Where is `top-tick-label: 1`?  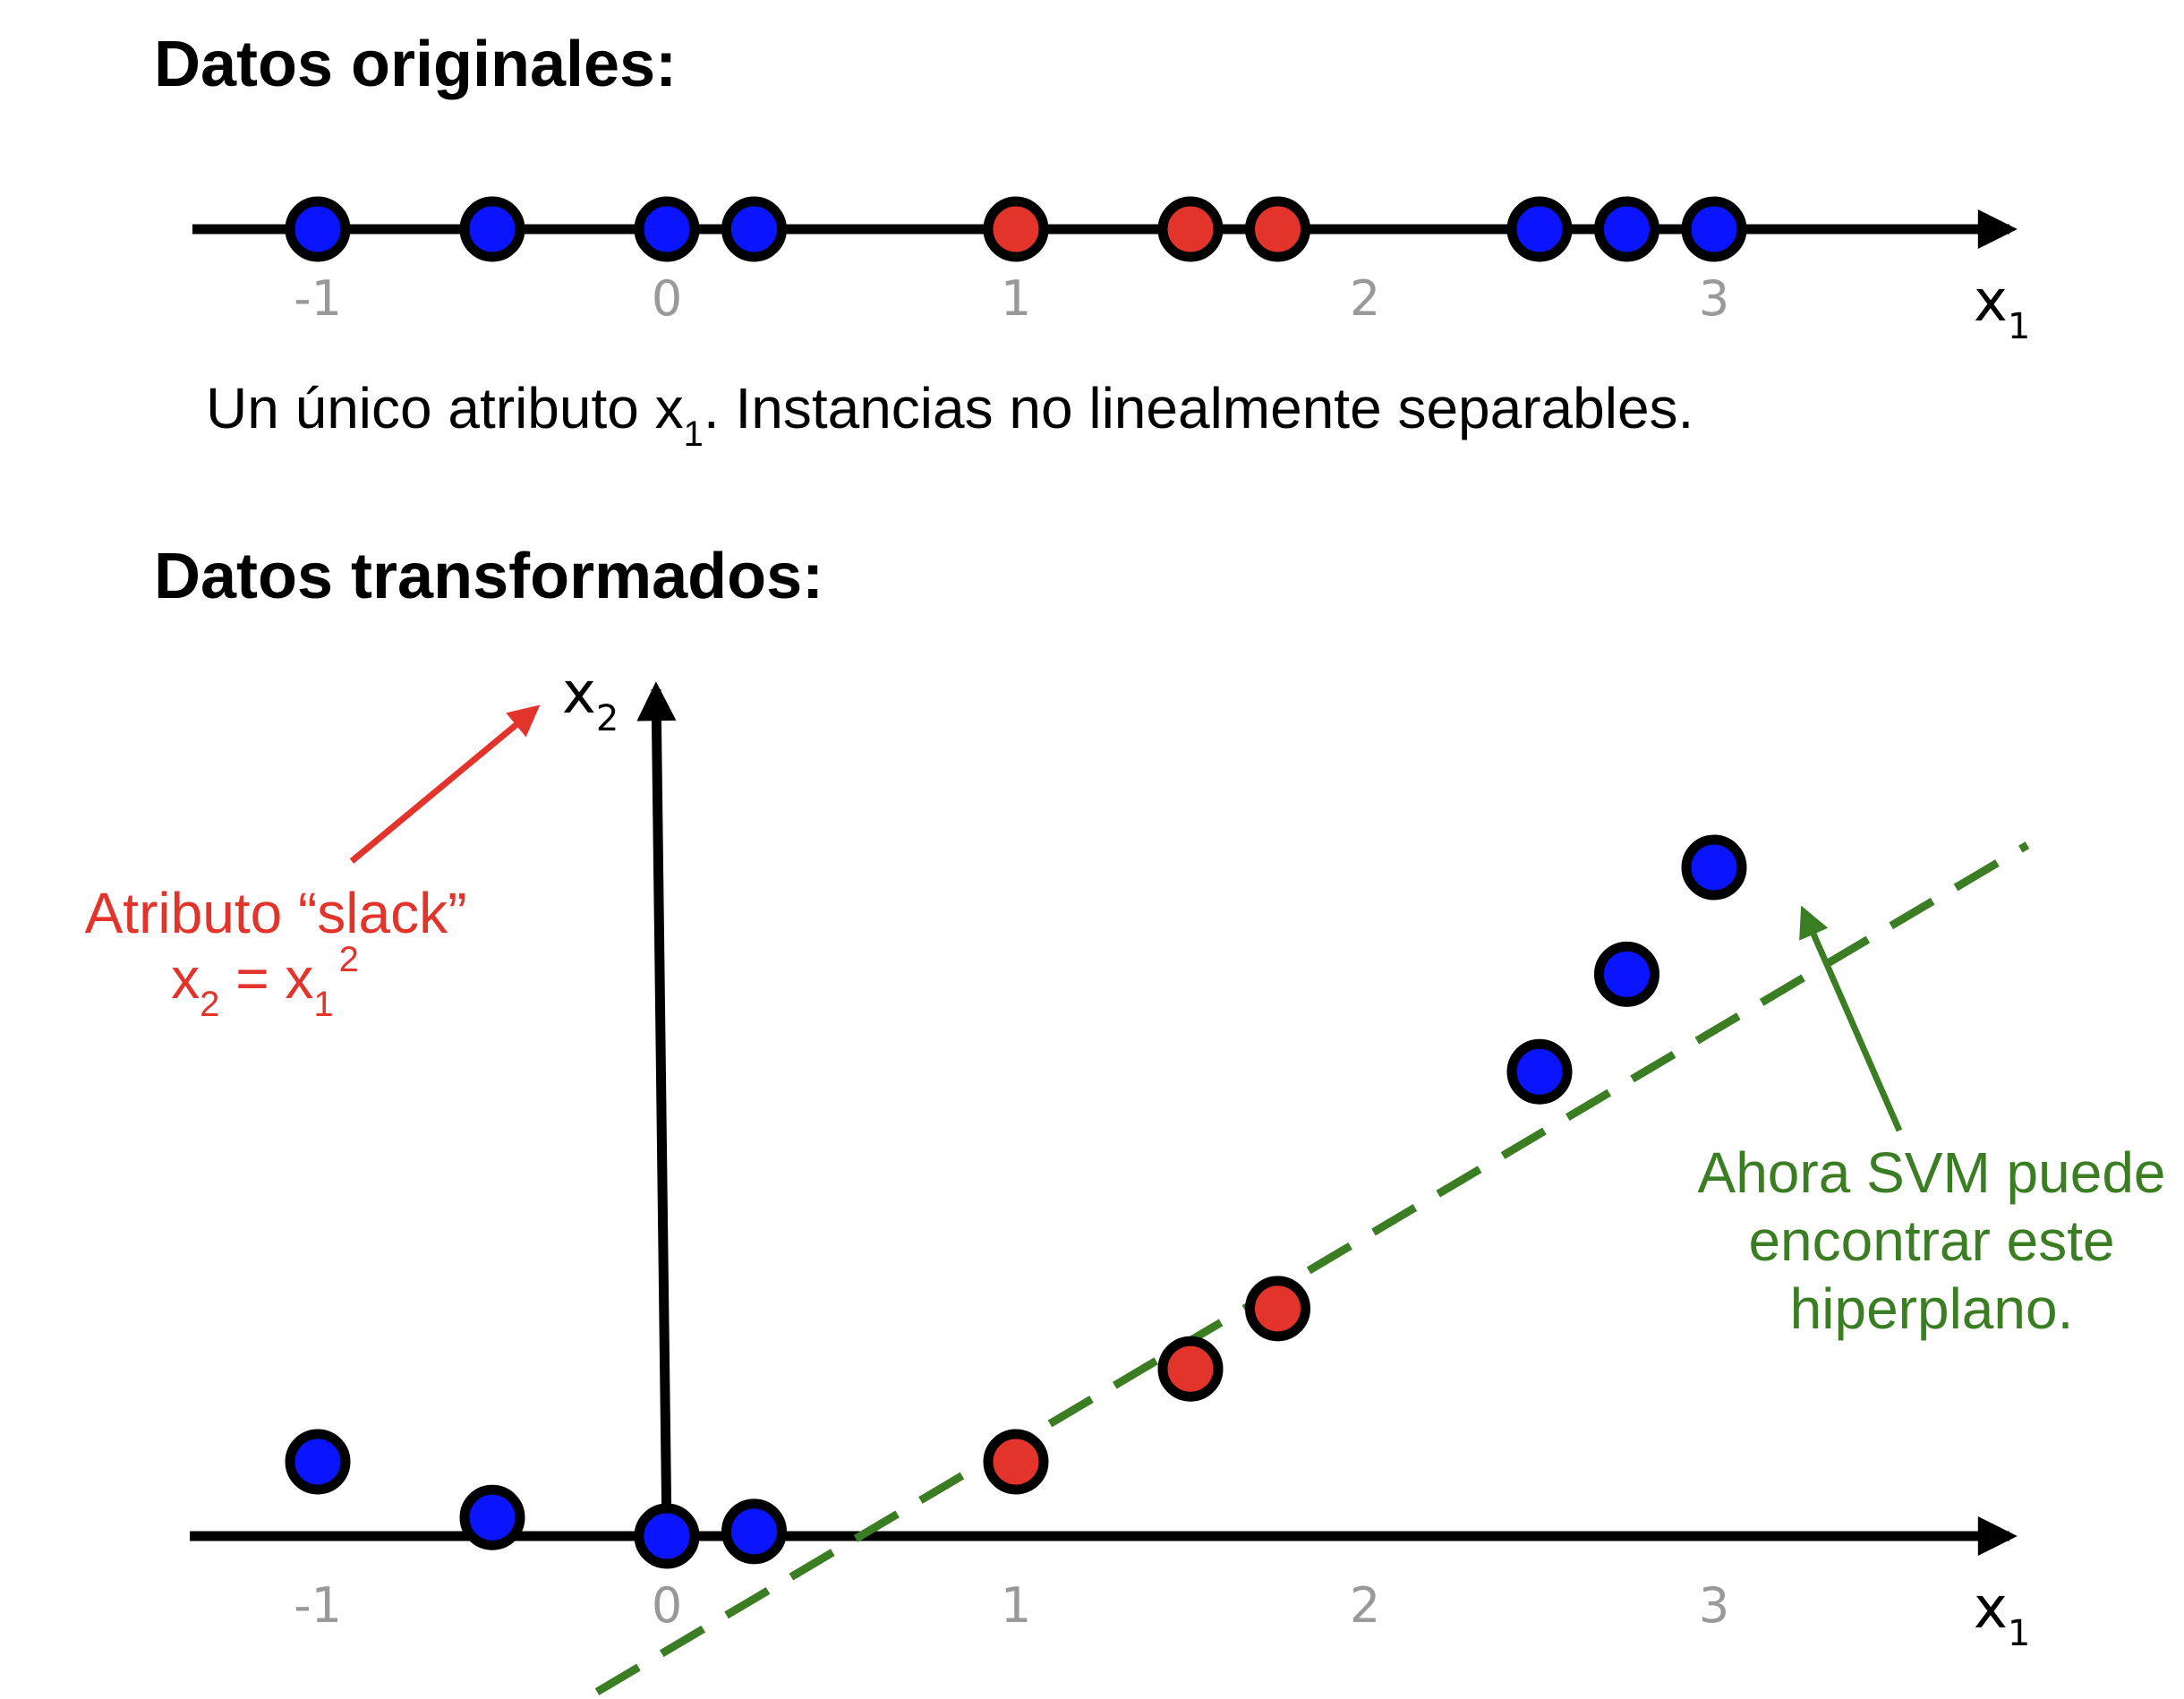 top-tick-label: 1 is located at coordinates (1016, 298).